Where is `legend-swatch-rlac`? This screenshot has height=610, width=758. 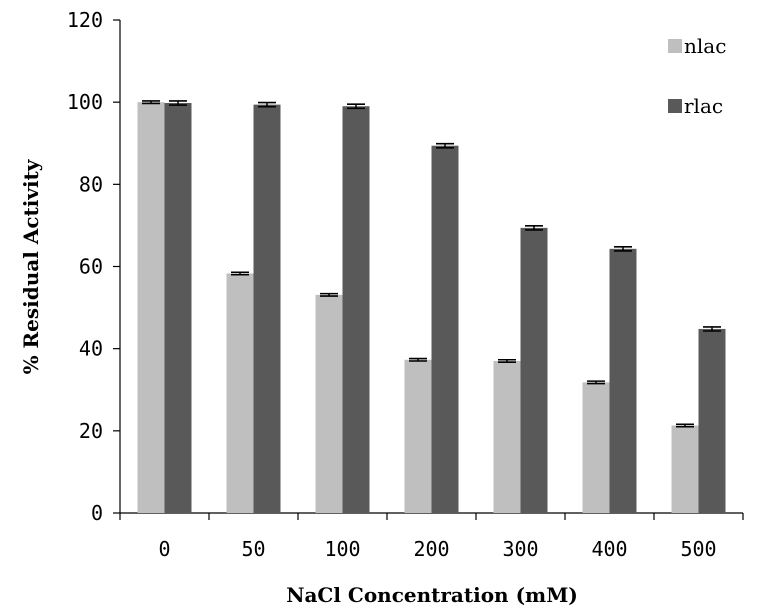 legend-swatch-rlac is located at coordinates (675, 106).